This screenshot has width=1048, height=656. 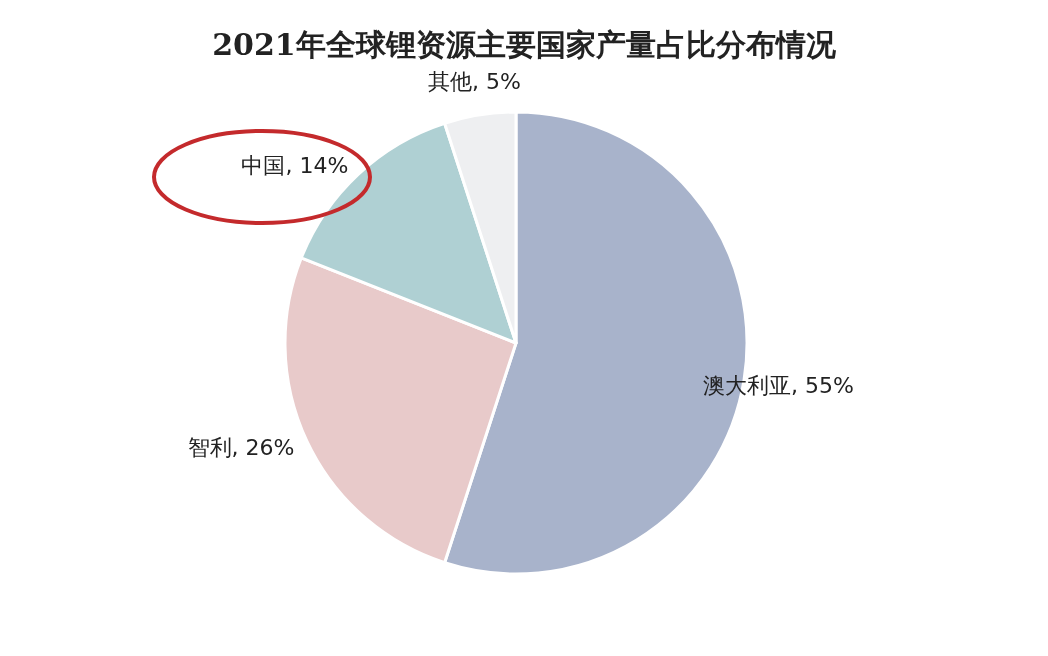 What do you see at coordinates (746, 385) in the screenshot?
I see `slice-label: 澳大利亚` at bounding box center [746, 385].